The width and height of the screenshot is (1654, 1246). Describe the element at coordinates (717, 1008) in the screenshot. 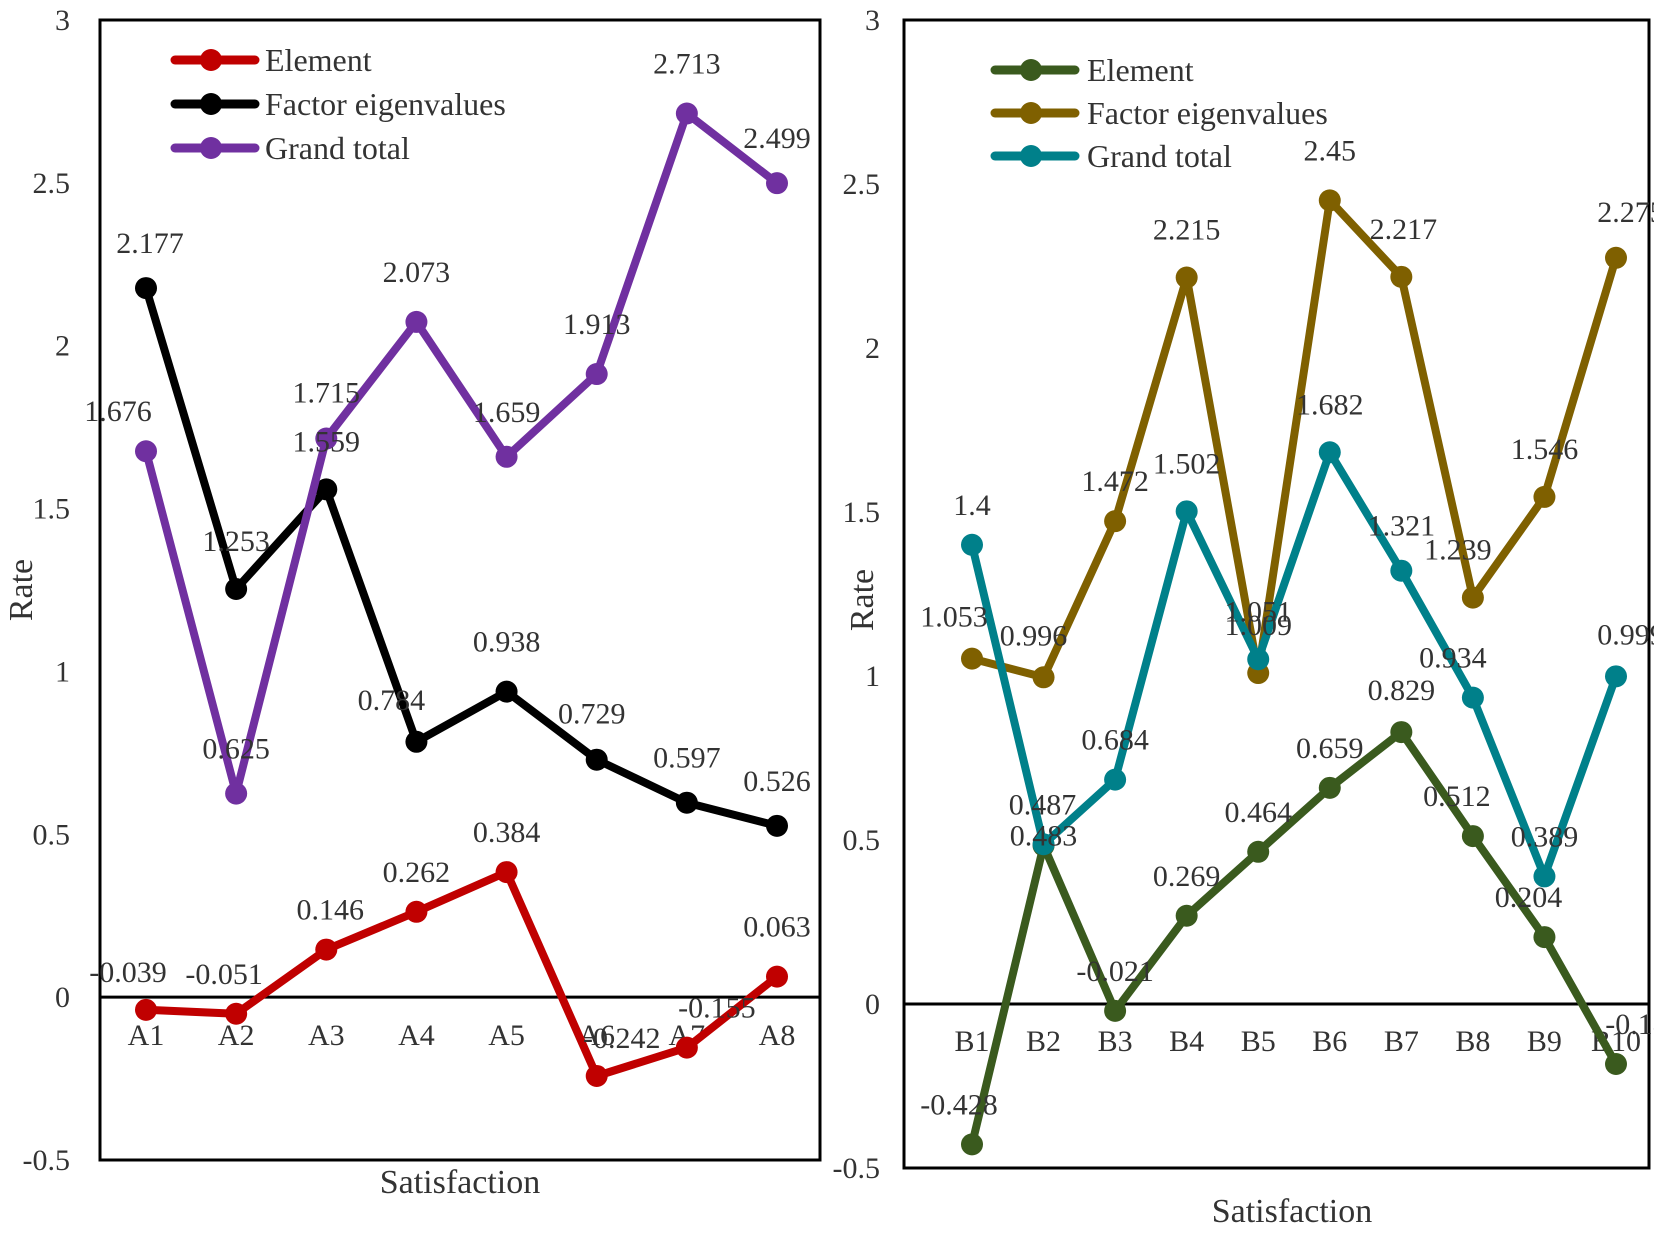

I see `data-label-a-0: -0.155` at that location.